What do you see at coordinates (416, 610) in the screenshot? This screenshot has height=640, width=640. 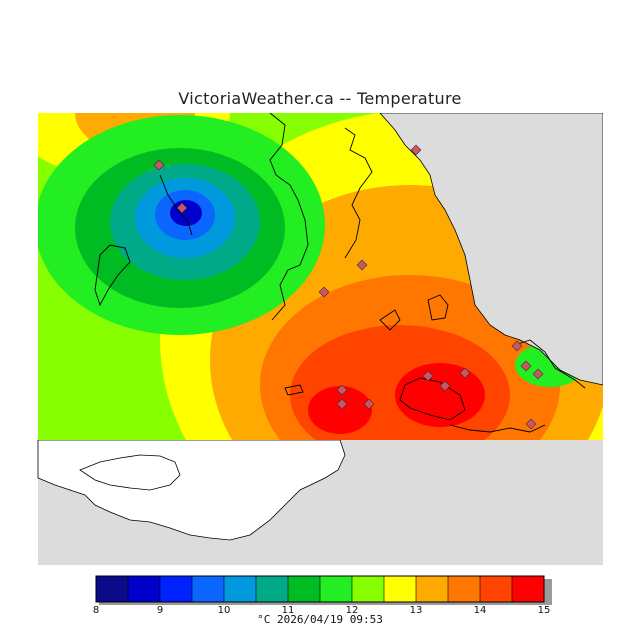 I see `colorbar-tick-label: 13` at bounding box center [416, 610].